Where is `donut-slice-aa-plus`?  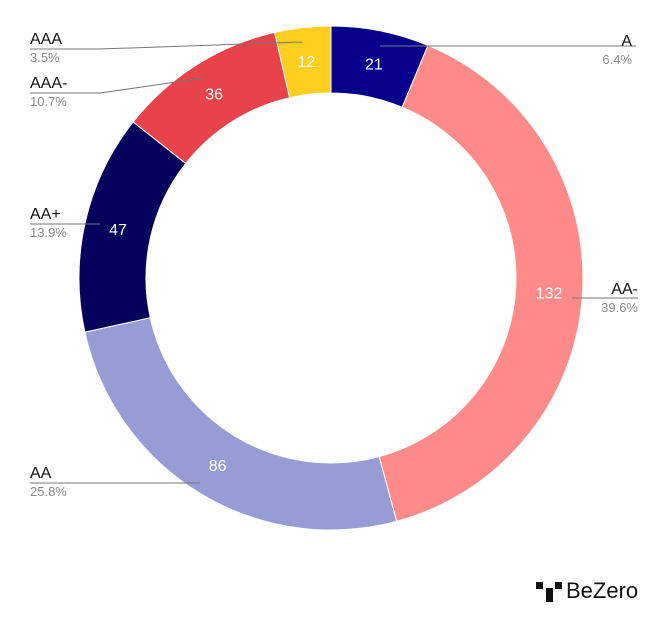
donut-slice-aa-plus is located at coordinates (132, 227).